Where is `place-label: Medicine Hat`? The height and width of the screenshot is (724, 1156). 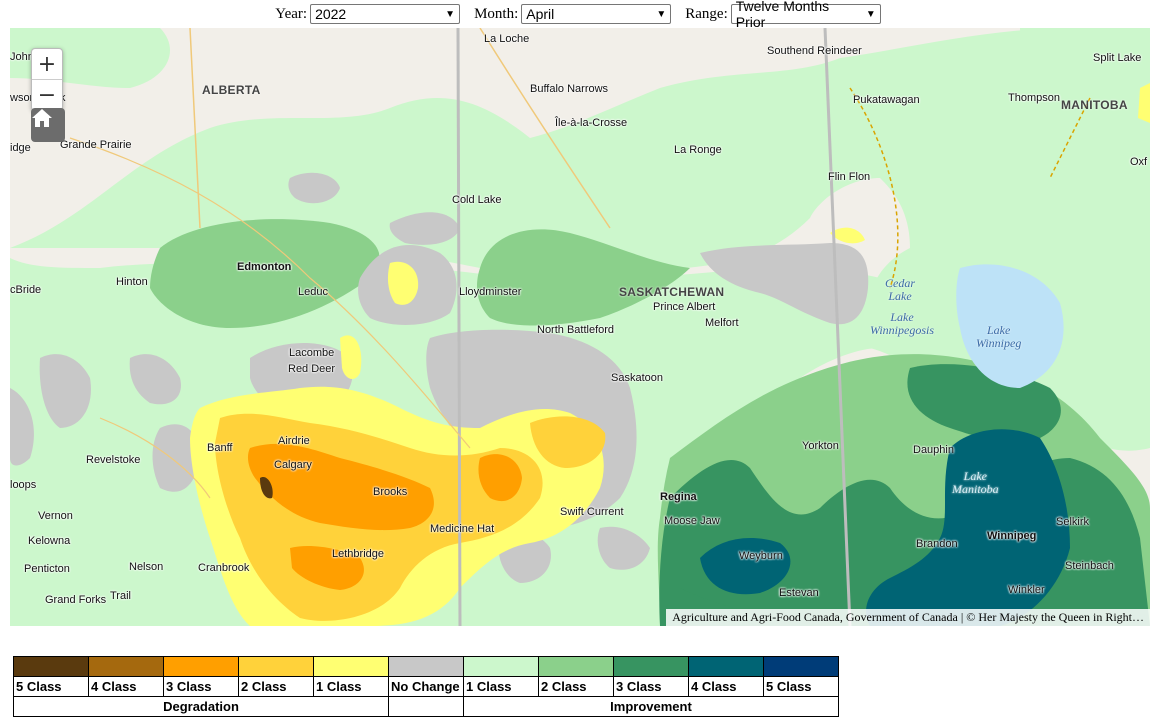
place-label: Medicine Hat is located at coordinates (462, 529).